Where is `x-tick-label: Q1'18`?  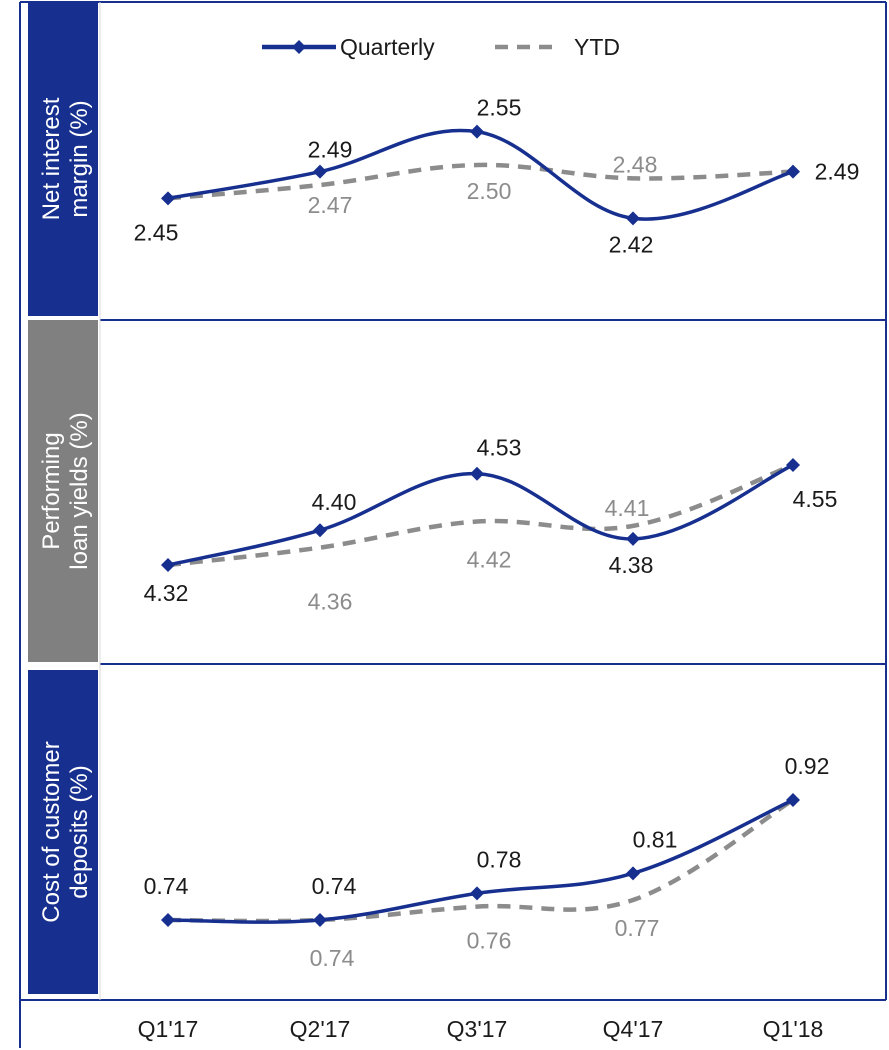
x-tick-label: Q1'18 is located at coordinates (793, 1029).